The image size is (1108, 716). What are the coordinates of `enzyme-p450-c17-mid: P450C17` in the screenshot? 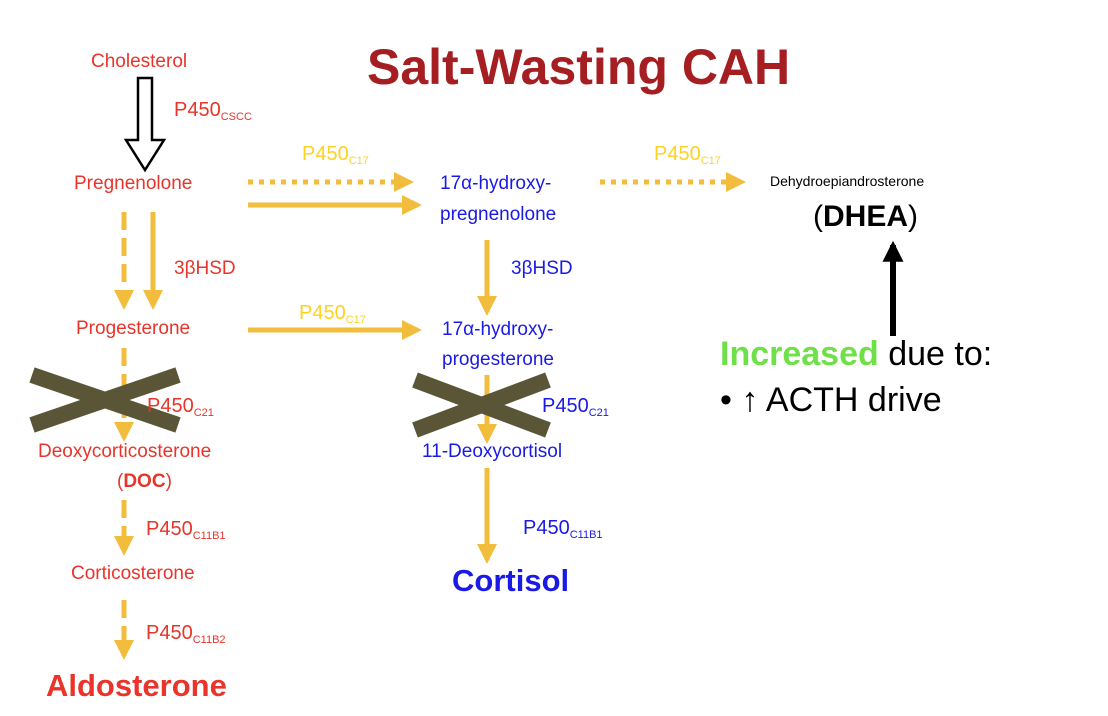 It's located at (332, 314).